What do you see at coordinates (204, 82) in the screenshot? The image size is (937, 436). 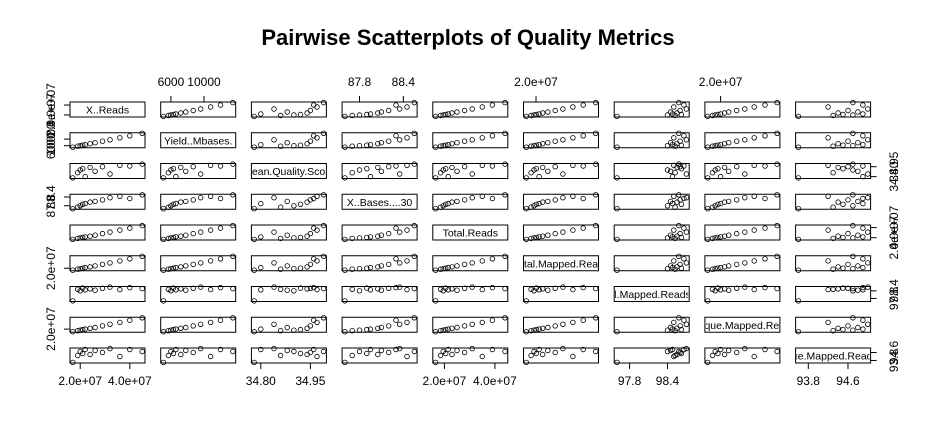 I see `x-tick-label: 10000` at bounding box center [204, 82].